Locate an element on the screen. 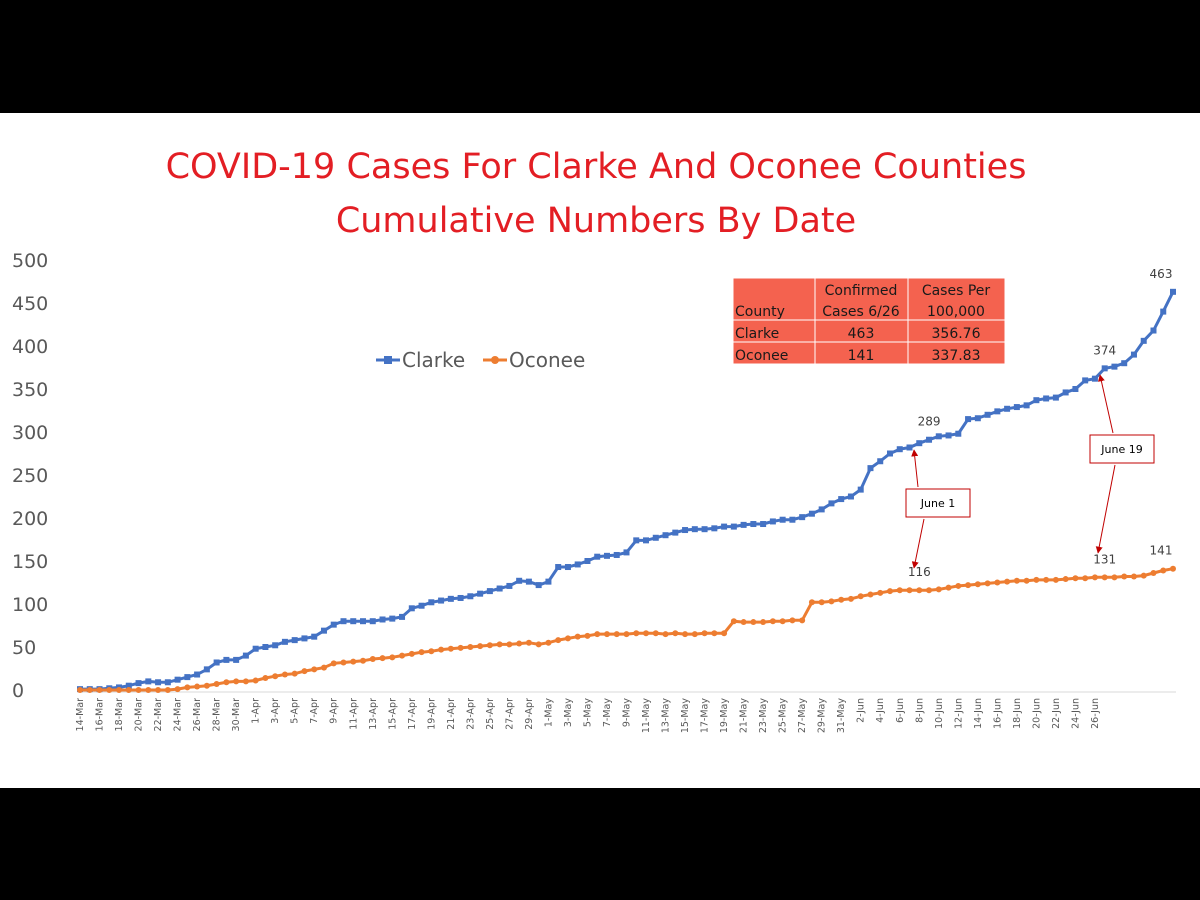 Image resolution: width=1200 pixels, height=900 pixels. x-tick-label: 14-Mar is located at coordinates (80, 715).